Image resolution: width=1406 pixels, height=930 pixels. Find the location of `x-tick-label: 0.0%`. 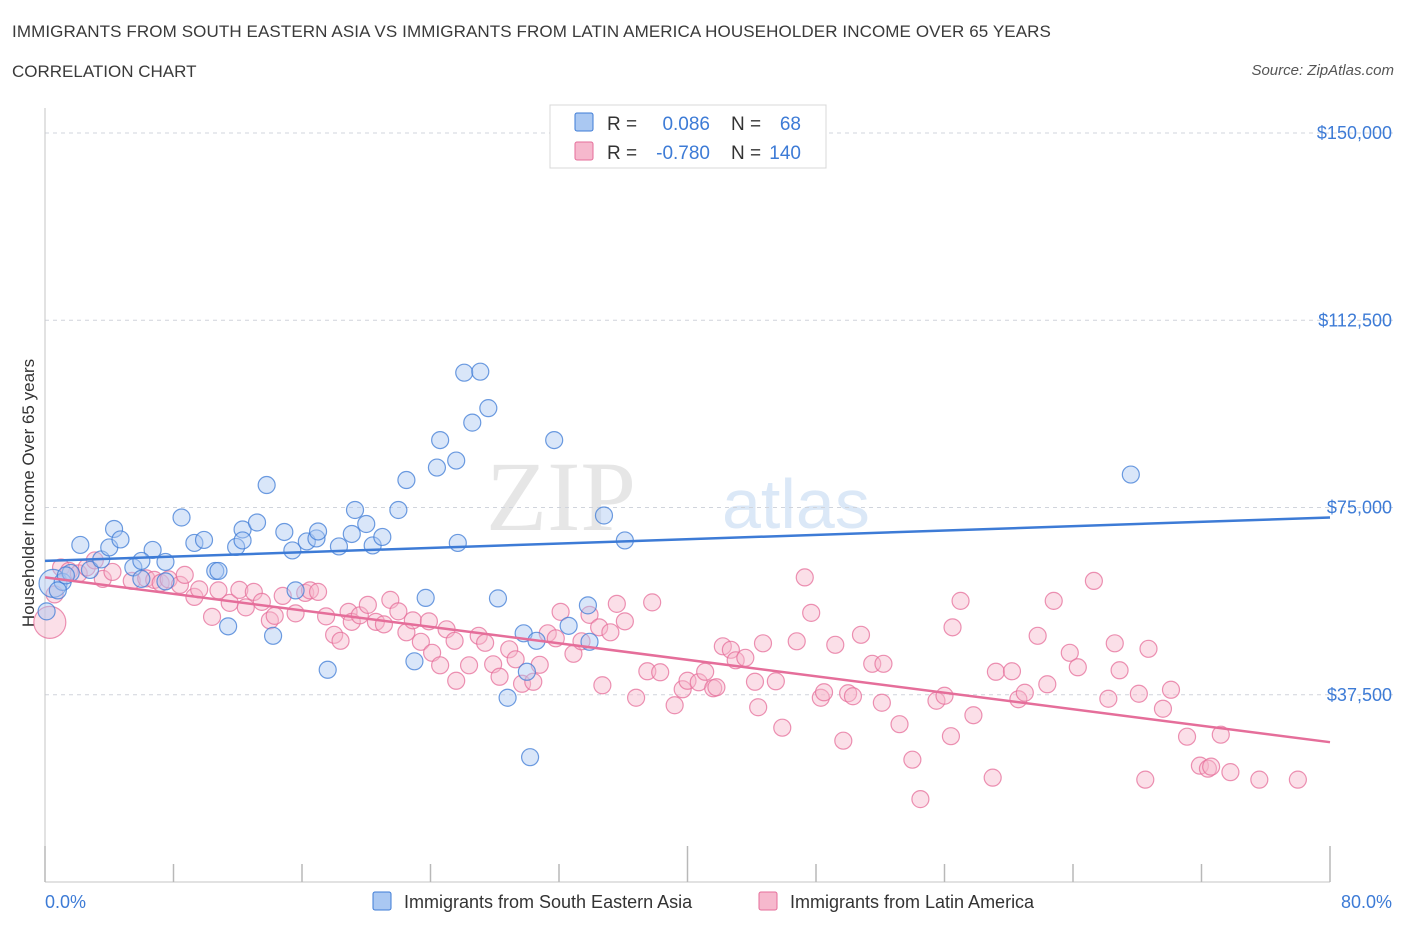

x-tick-label: 0.0% is located at coordinates (65, 902).